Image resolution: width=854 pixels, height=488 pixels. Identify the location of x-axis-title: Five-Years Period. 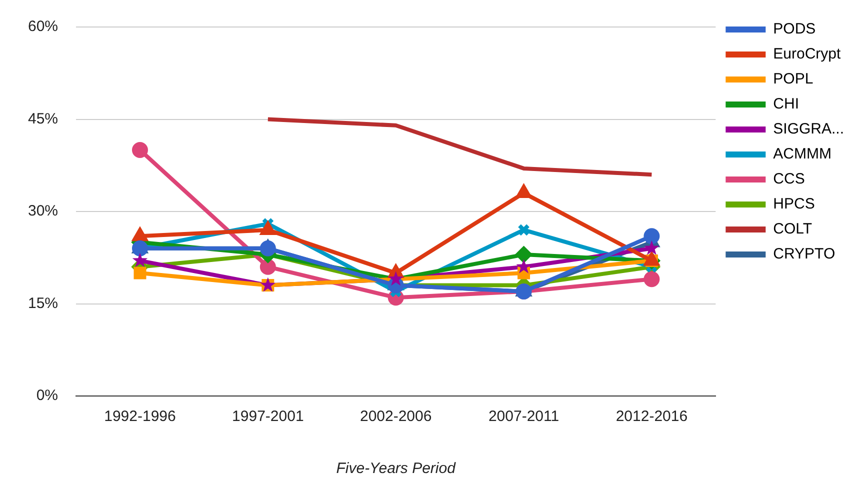
(396, 469).